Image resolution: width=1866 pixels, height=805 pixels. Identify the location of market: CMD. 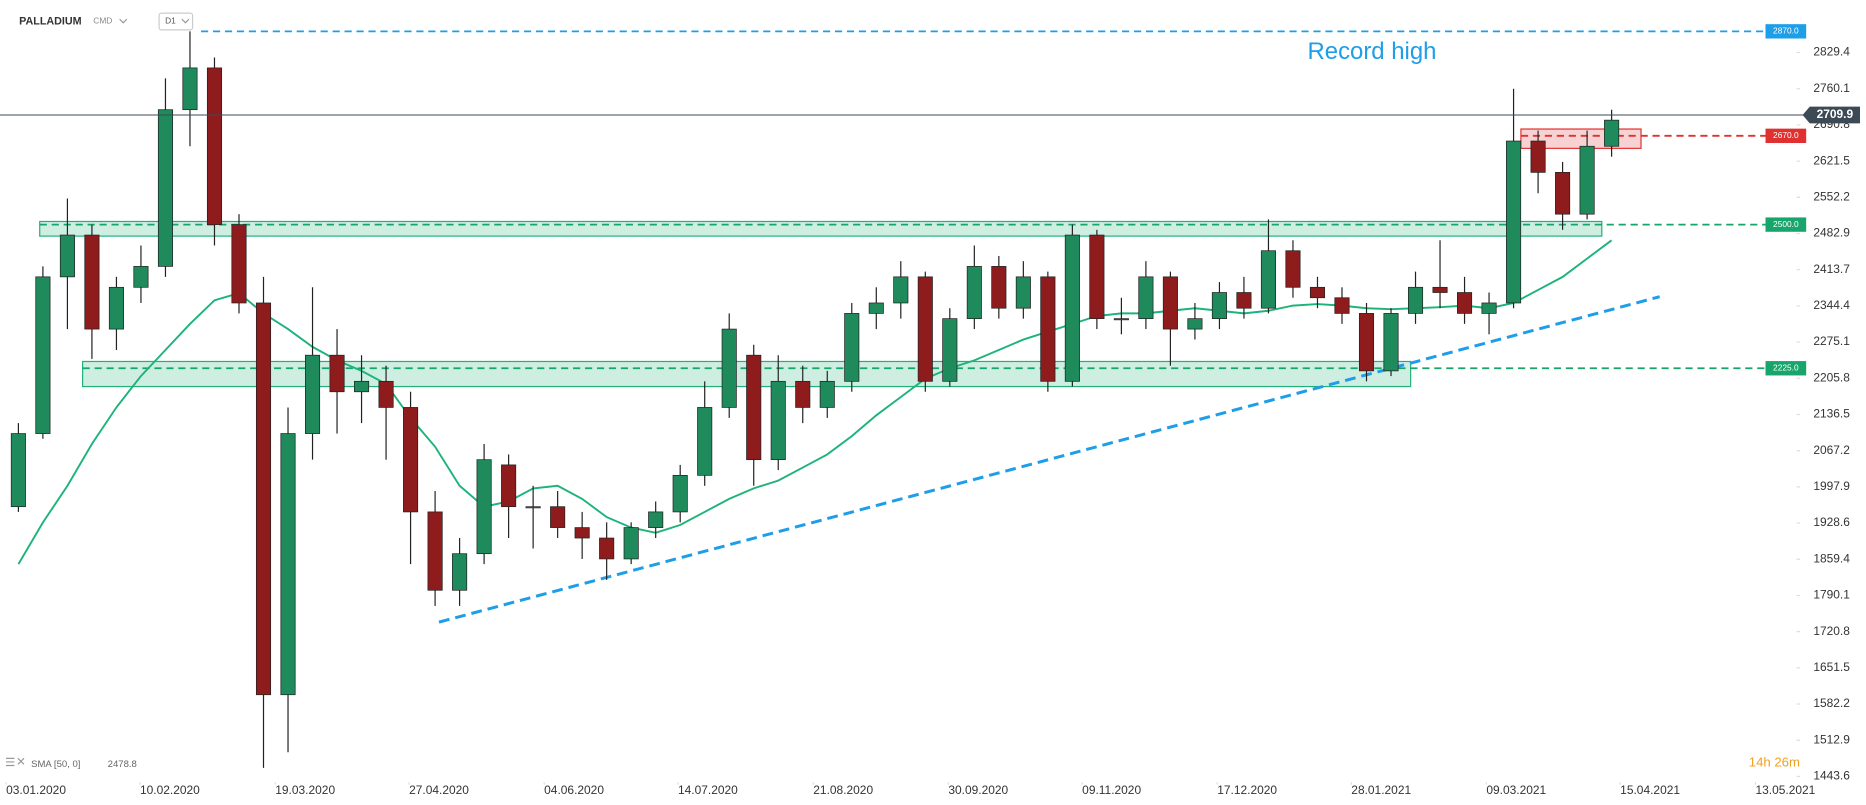
(102, 21).